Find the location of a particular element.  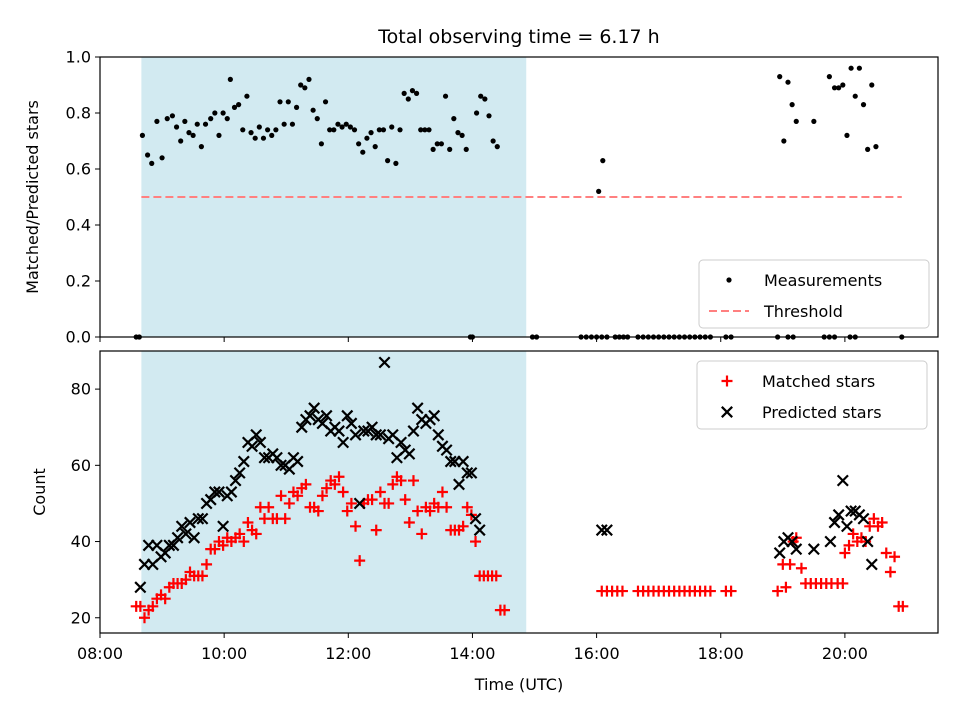

x-tick-label: 20:00 is located at coordinates (845, 653).